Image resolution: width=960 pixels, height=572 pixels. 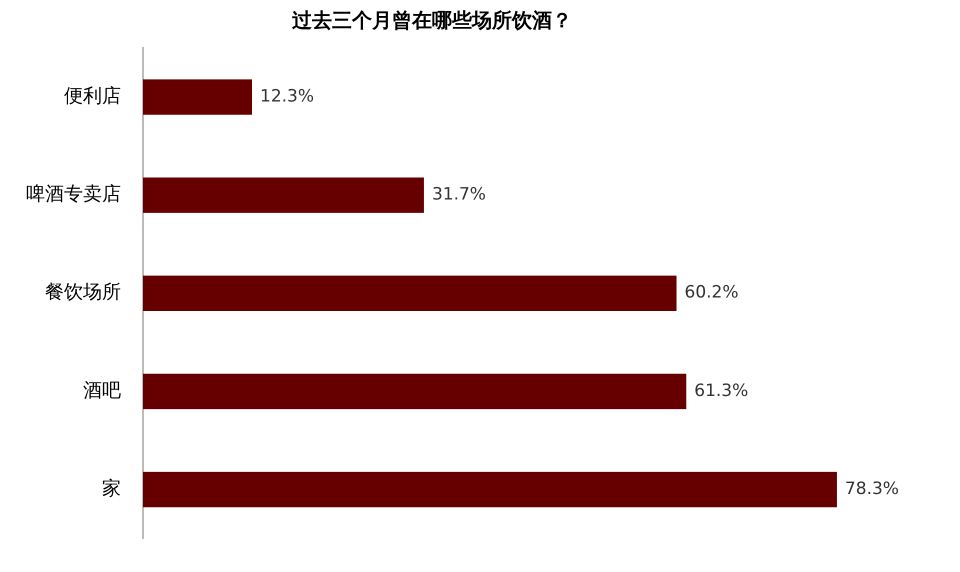 What do you see at coordinates (111, 488) in the screenshot?
I see `y-tick-label: 家` at bounding box center [111, 488].